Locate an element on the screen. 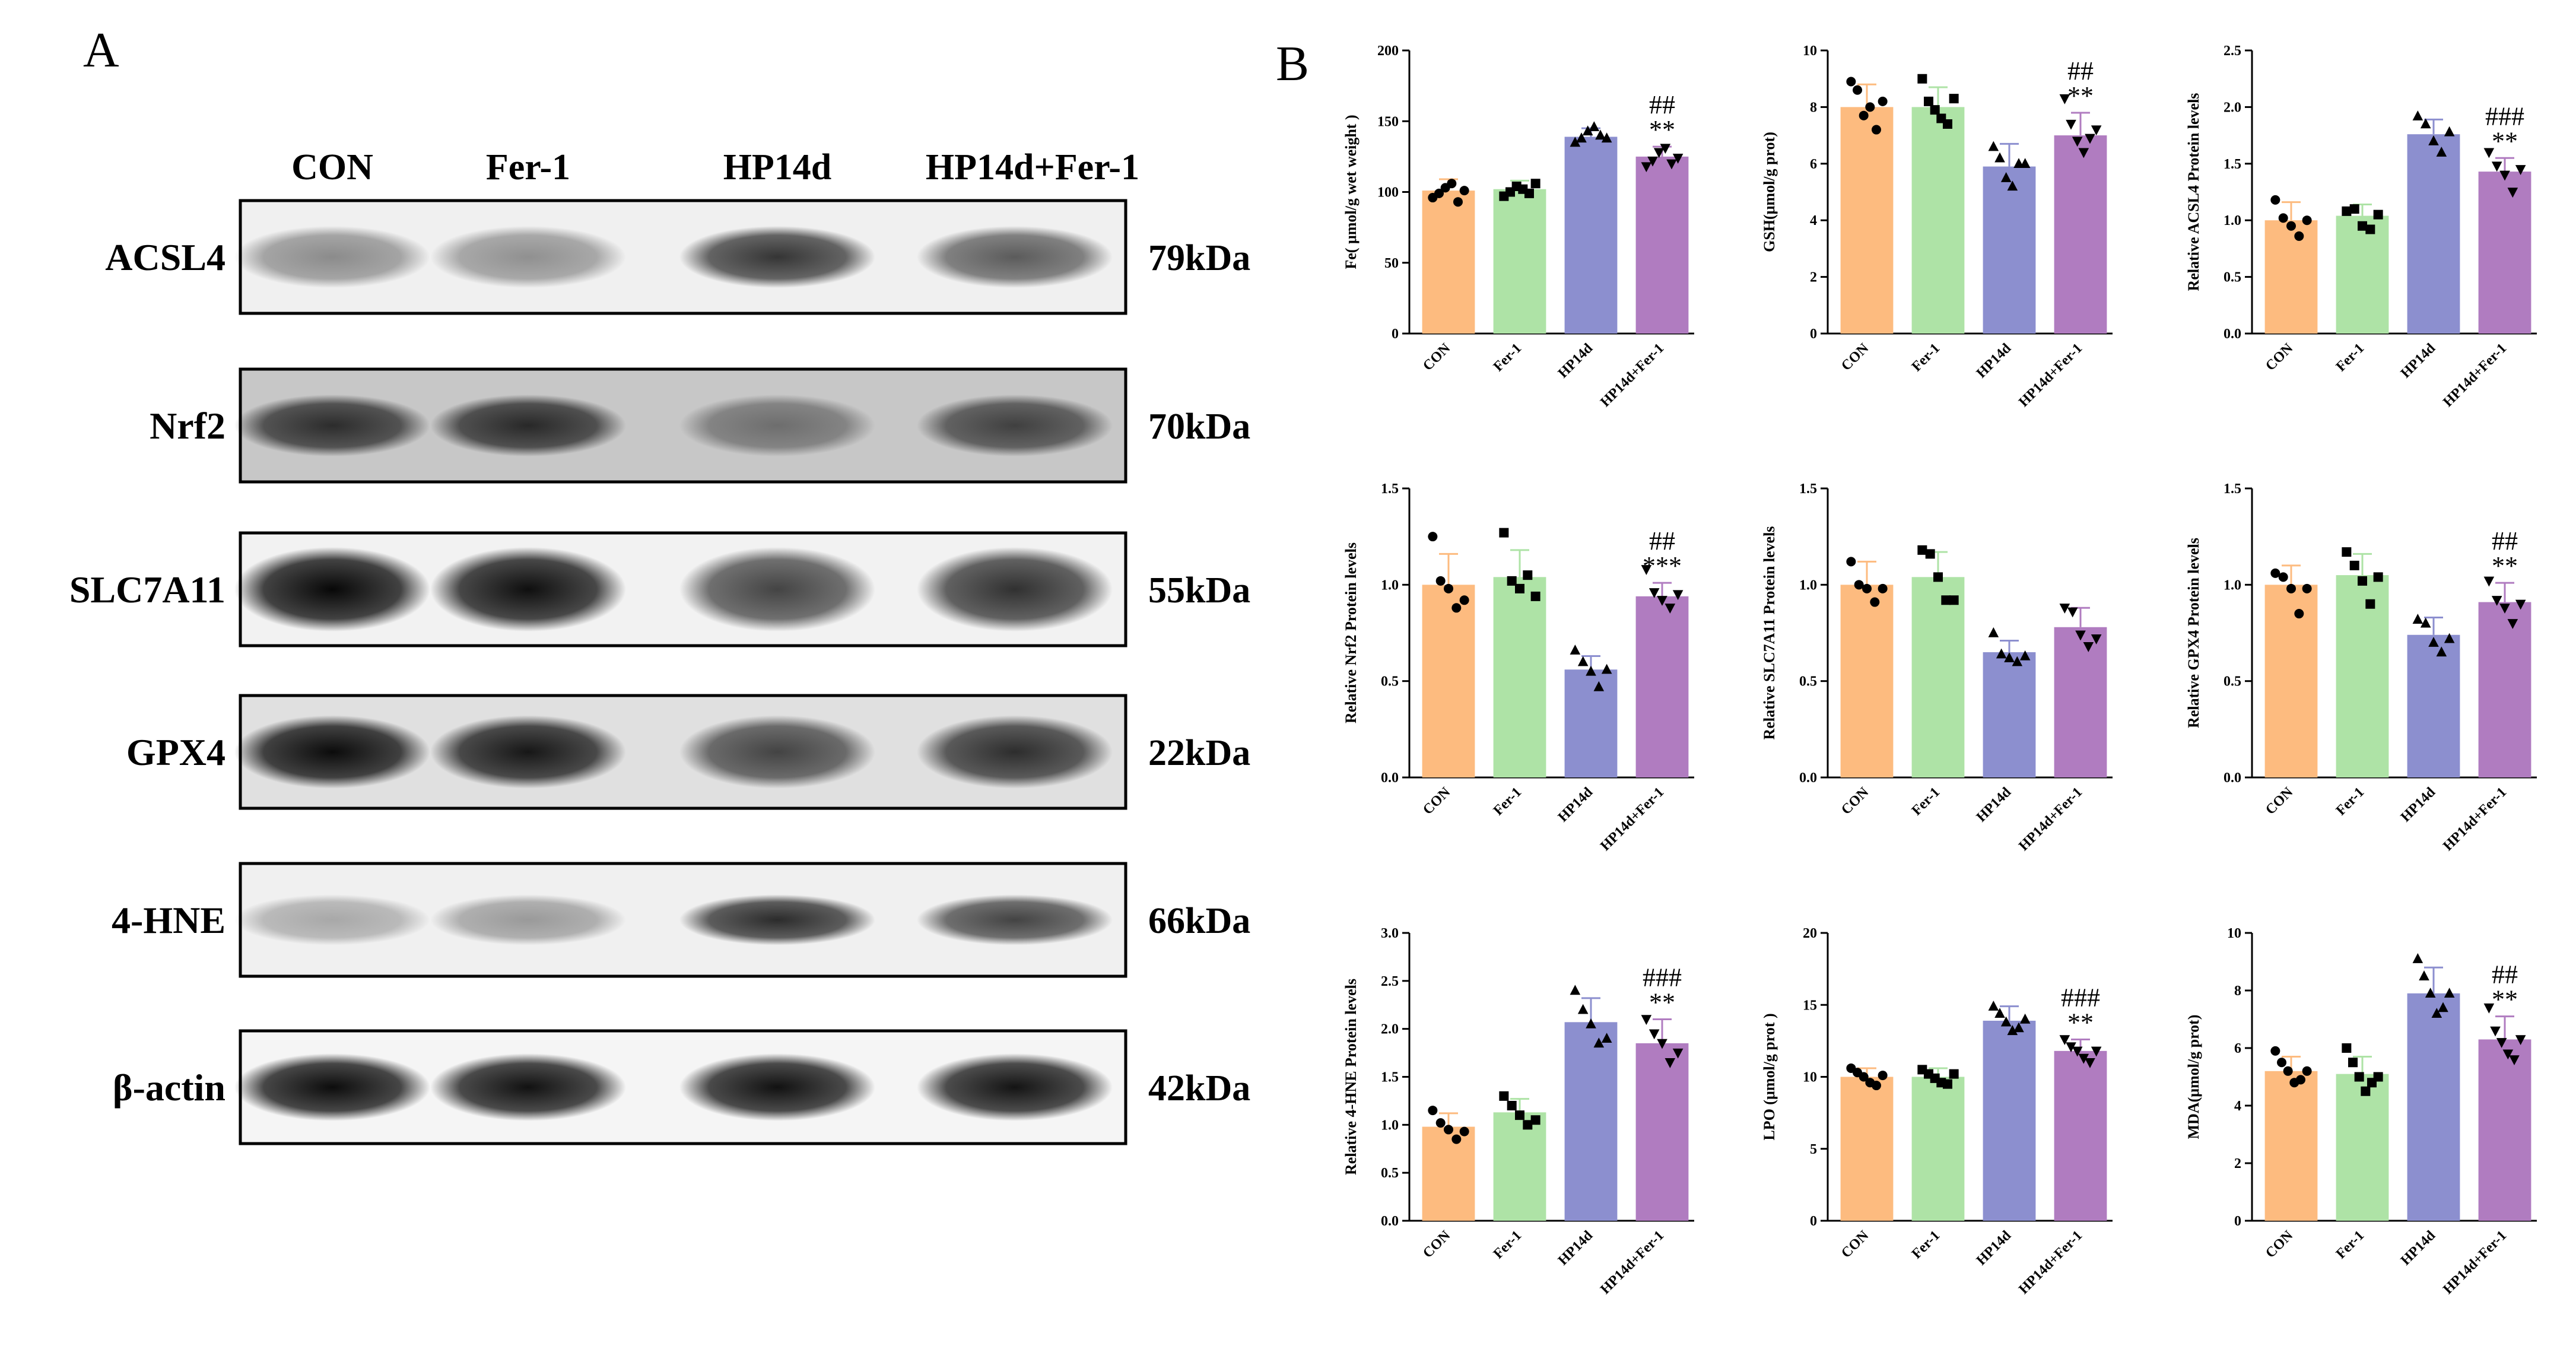 This screenshot has height=1362, width=2576. band-slc7a11-con is located at coordinates (332, 590).